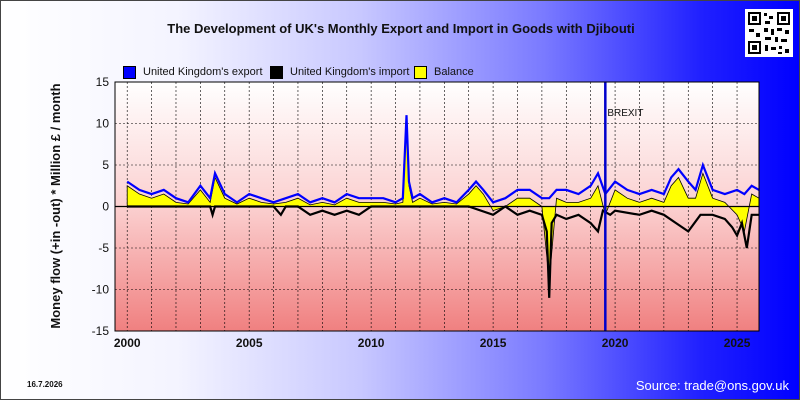 The image size is (800, 400). Describe the element at coordinates (276, 72) in the screenshot. I see `legend-swatch-import` at that location.